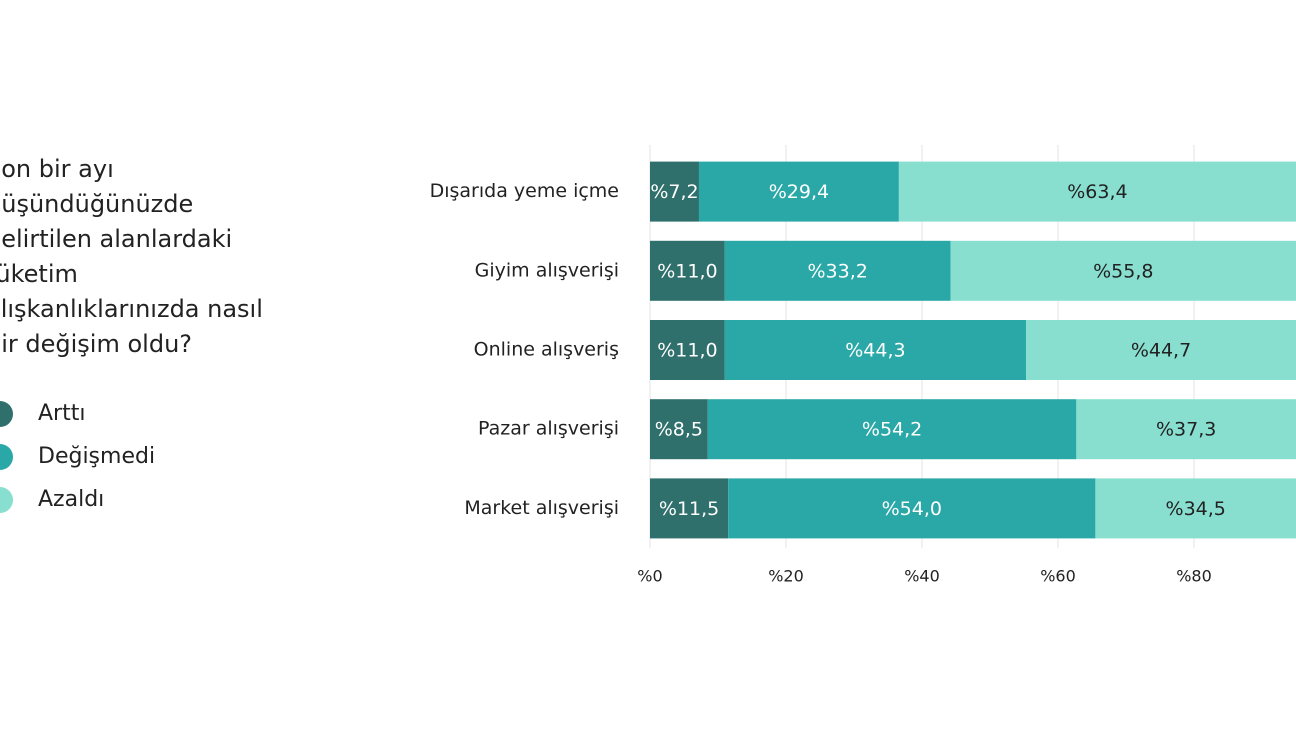 This screenshot has height=740, width=1296. I want to click on x-tick-label: %80, so click(1194, 576).